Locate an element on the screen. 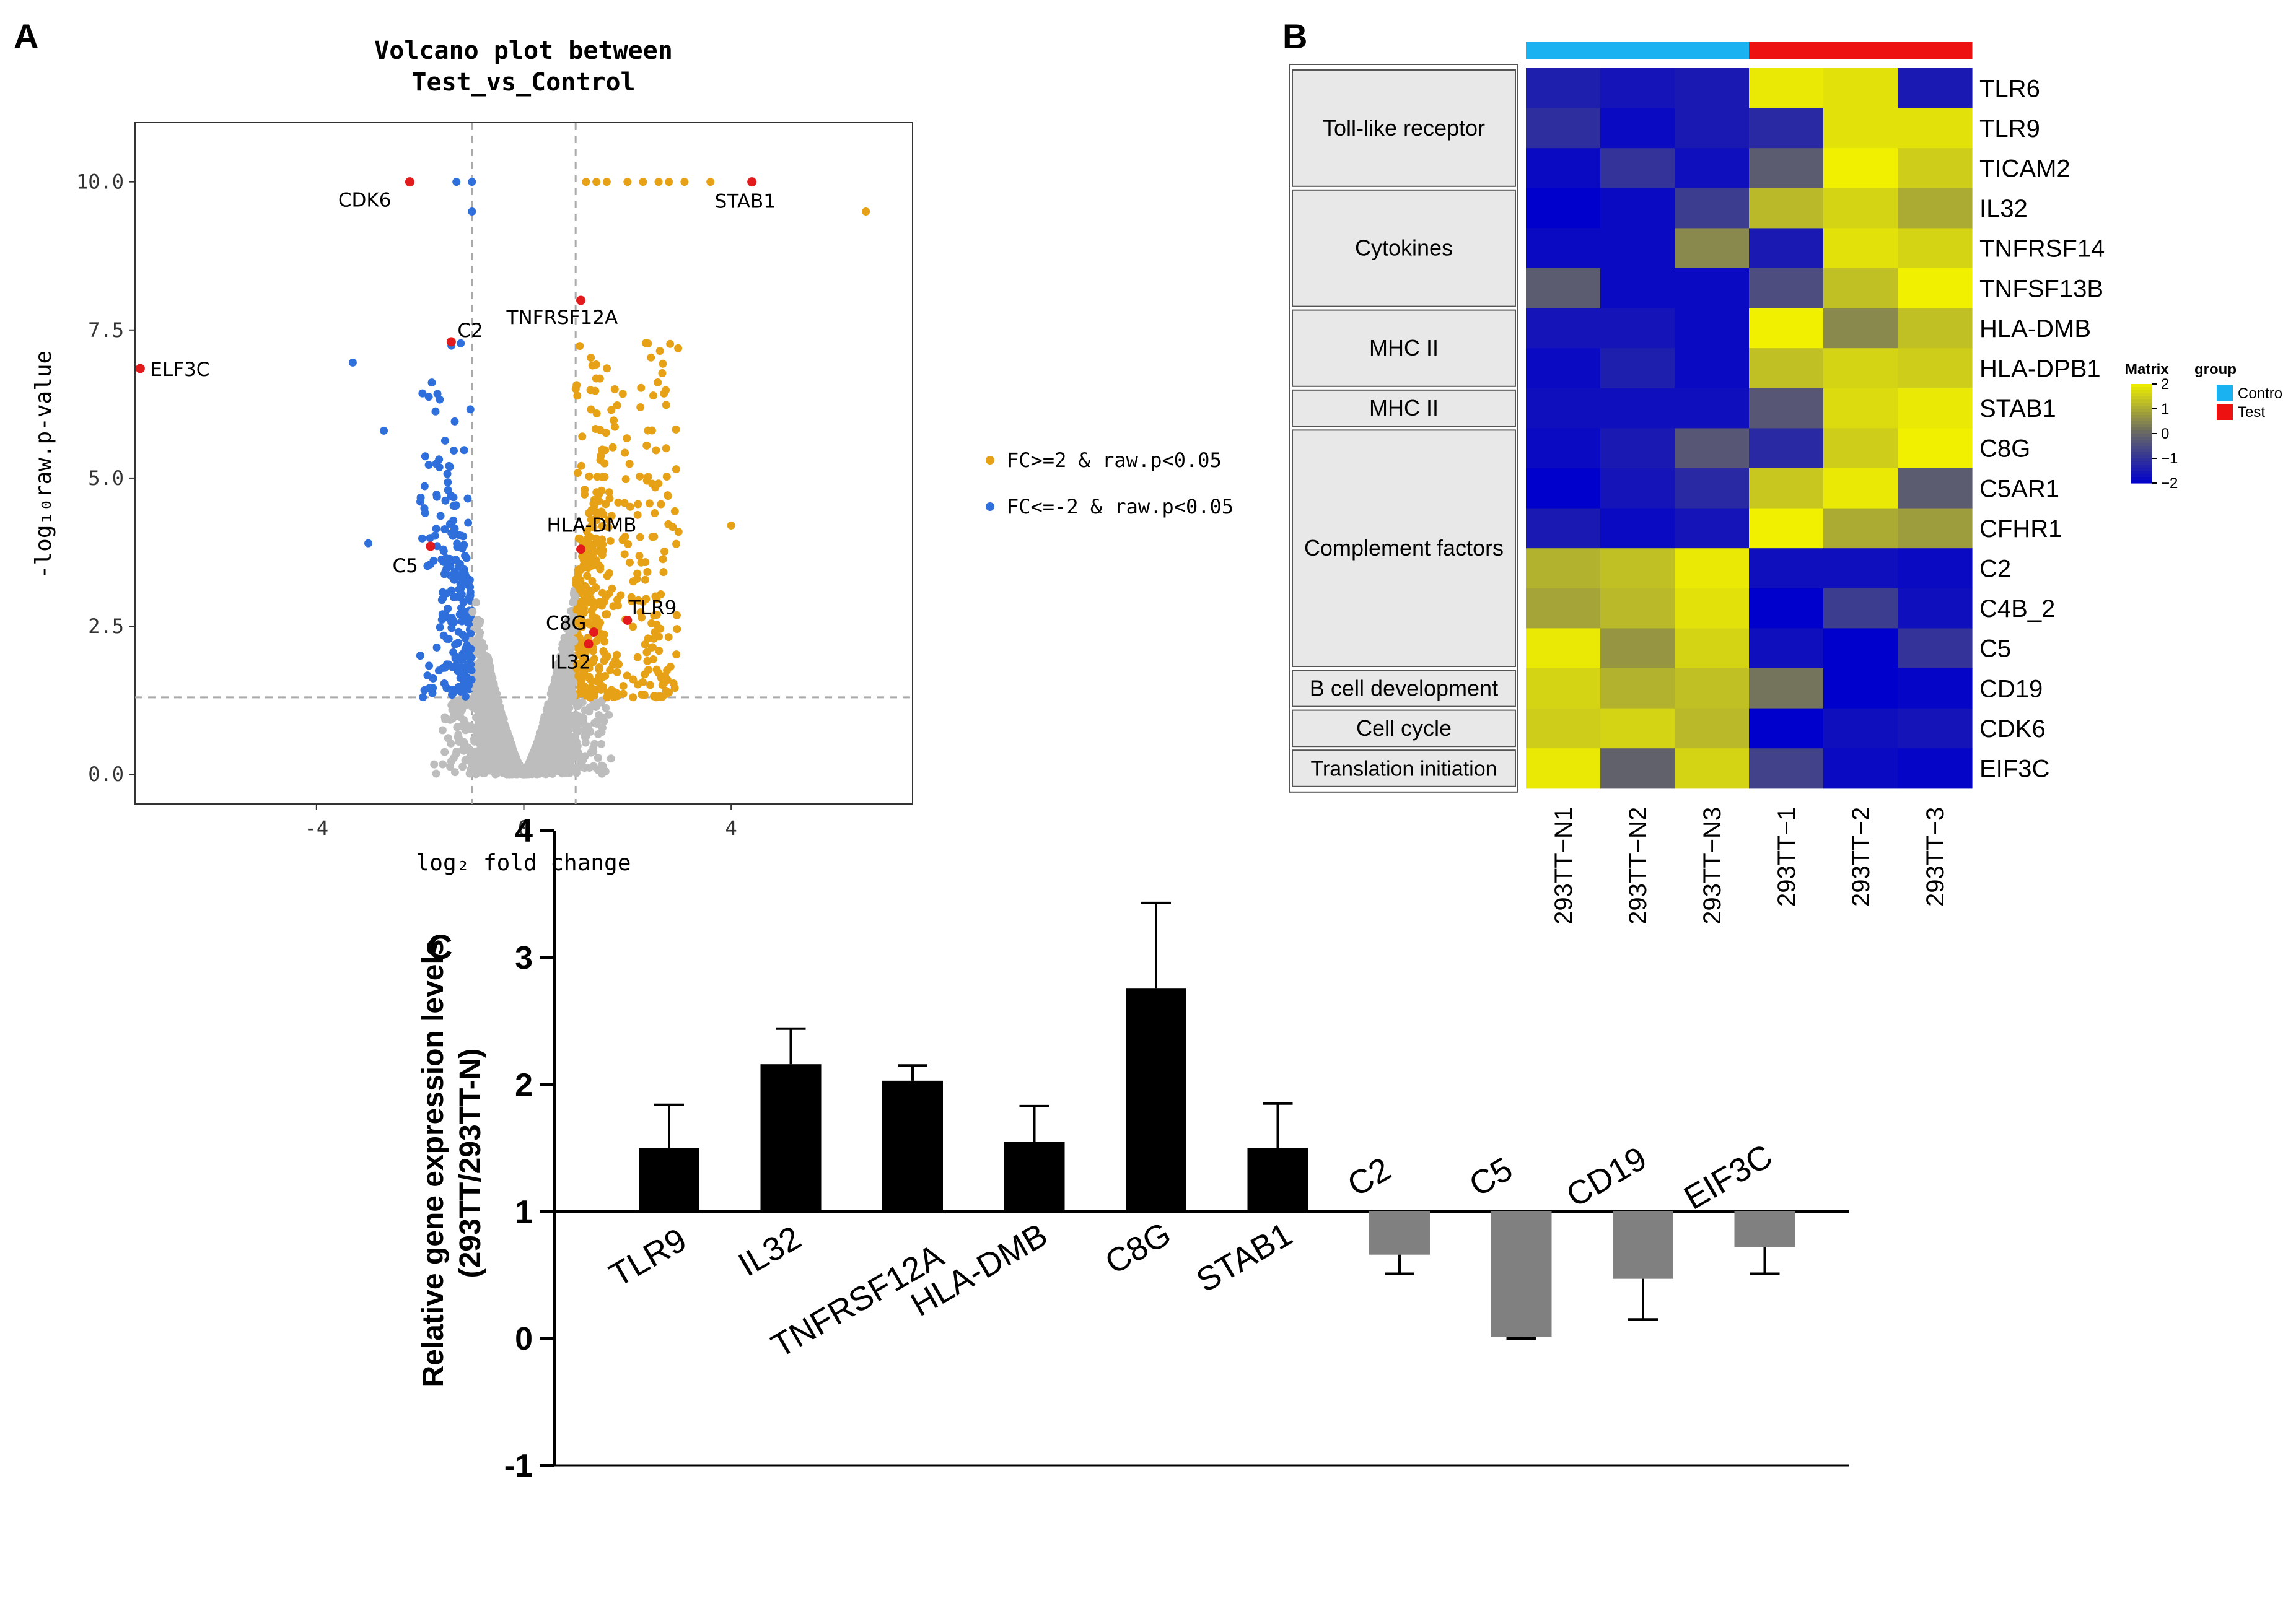  heatmap-row-label: CD19 is located at coordinates (2011, 688).